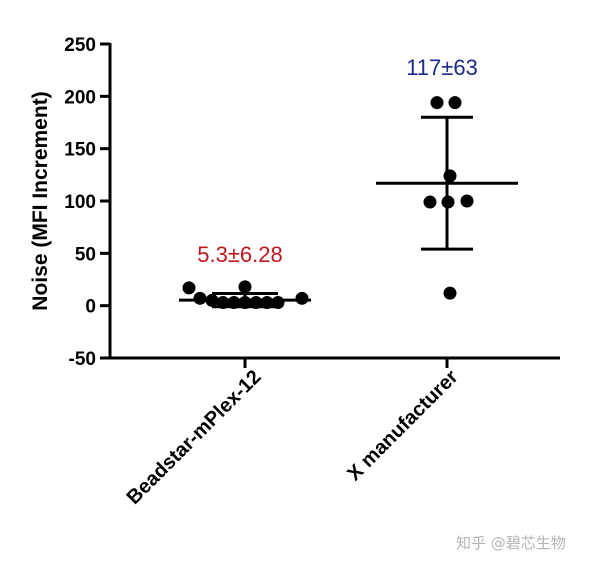 The height and width of the screenshot is (567, 600). What do you see at coordinates (80, 202) in the screenshot?
I see `y-tick-label: 100` at bounding box center [80, 202].